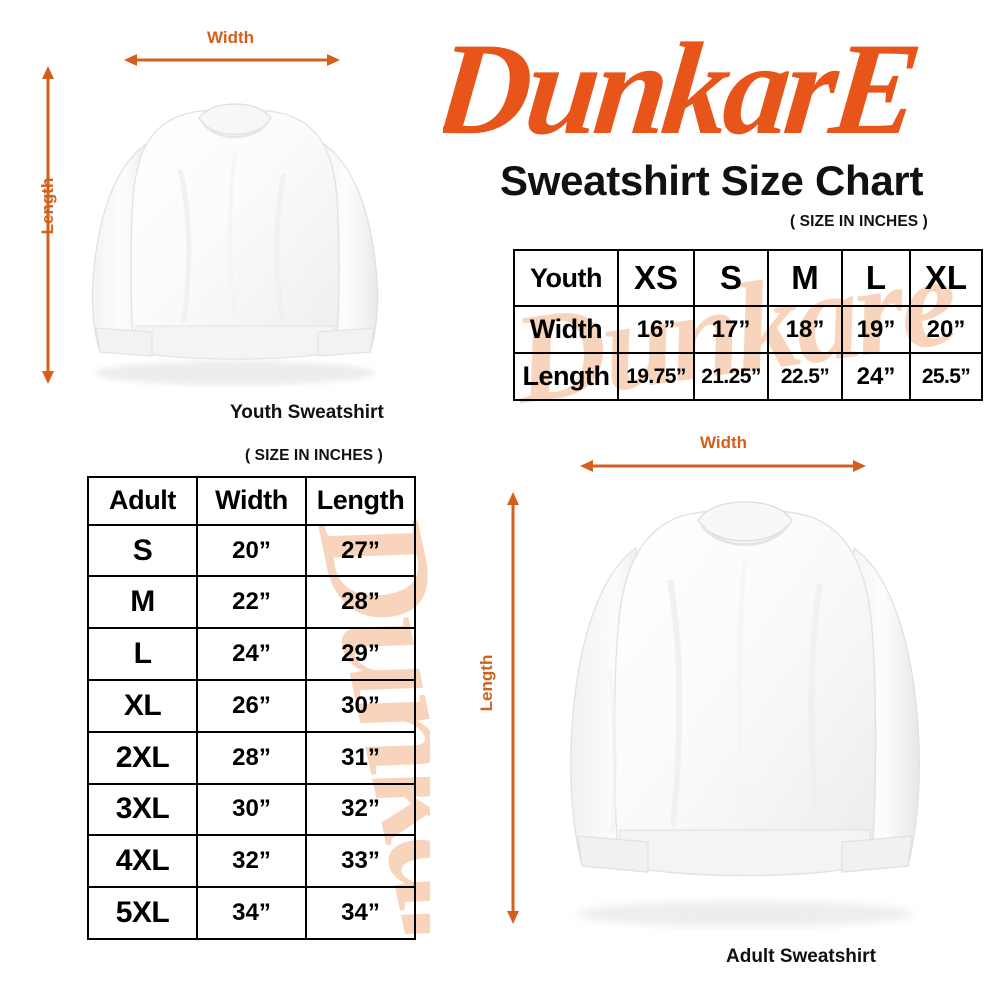 This screenshot has width=1000, height=1000. I want to click on youth-sweatshirt-image, so click(235, 233).